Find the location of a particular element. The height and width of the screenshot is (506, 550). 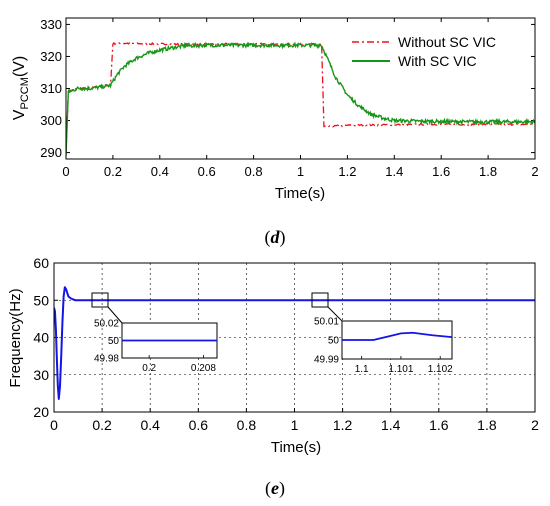

inset-1-x-tick-label: 0.2 is located at coordinates (149, 368).